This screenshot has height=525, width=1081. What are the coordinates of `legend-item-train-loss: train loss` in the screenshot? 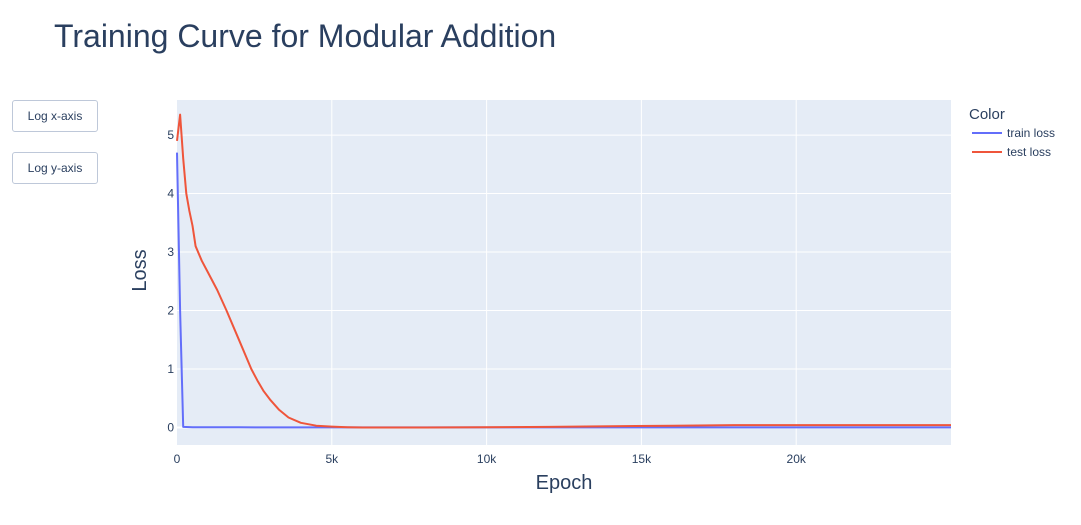 It's located at (1013, 133).